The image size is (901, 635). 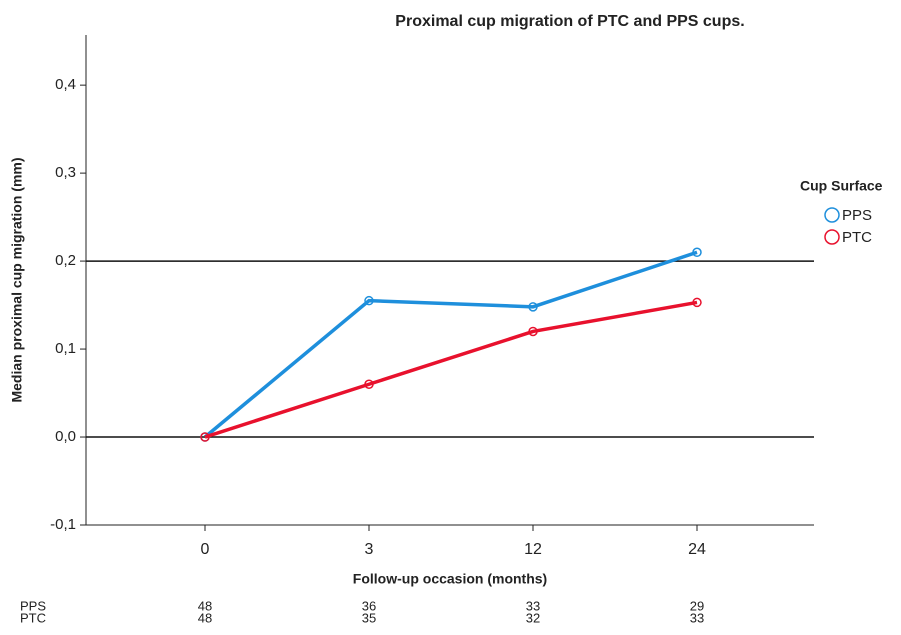 What do you see at coordinates (205, 549) in the screenshot?
I see `x-tick-label: 0` at bounding box center [205, 549].